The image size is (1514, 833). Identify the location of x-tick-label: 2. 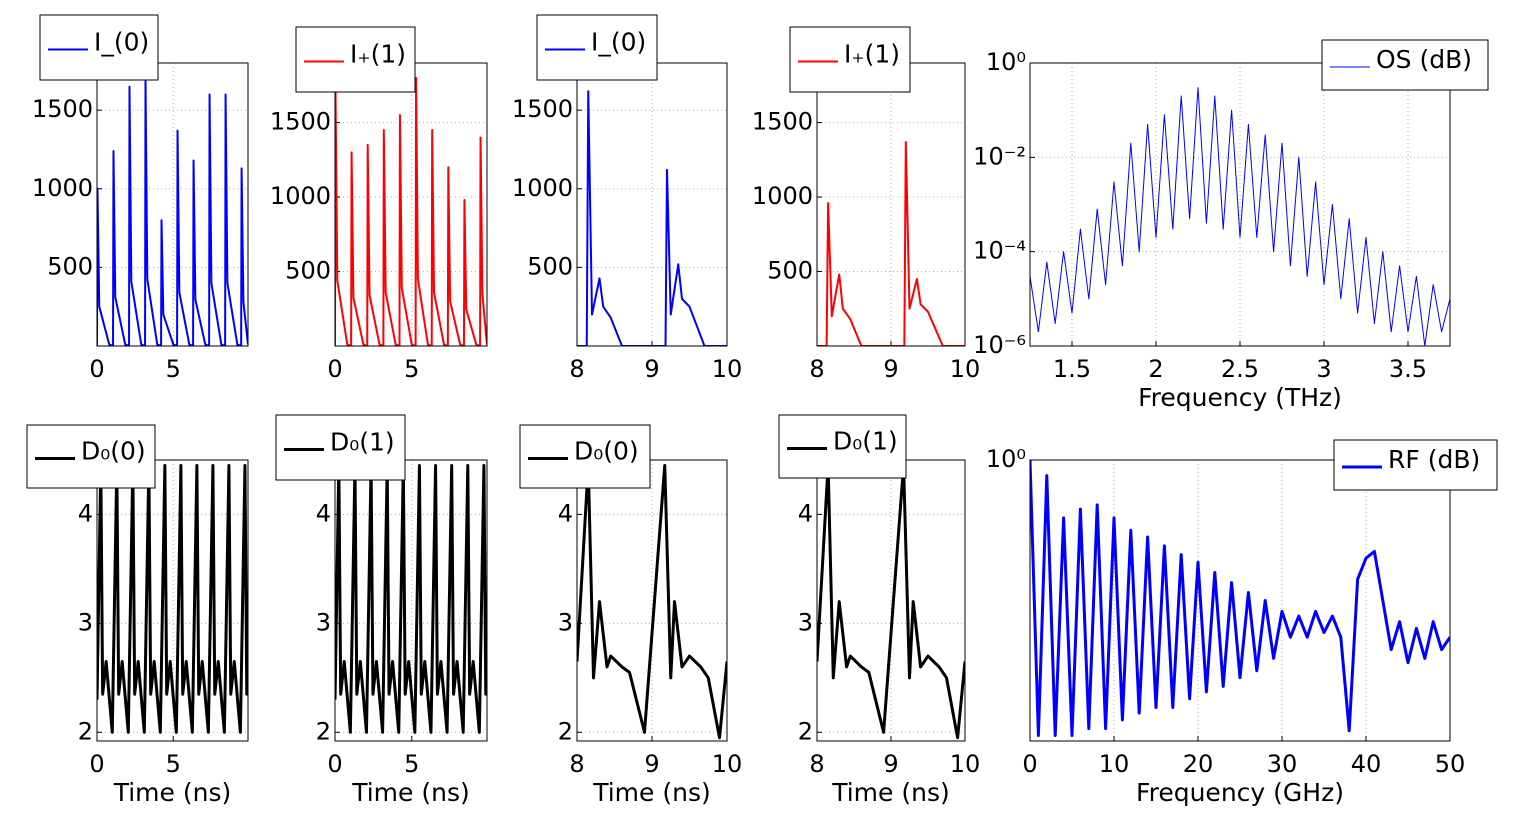
(1155, 369).